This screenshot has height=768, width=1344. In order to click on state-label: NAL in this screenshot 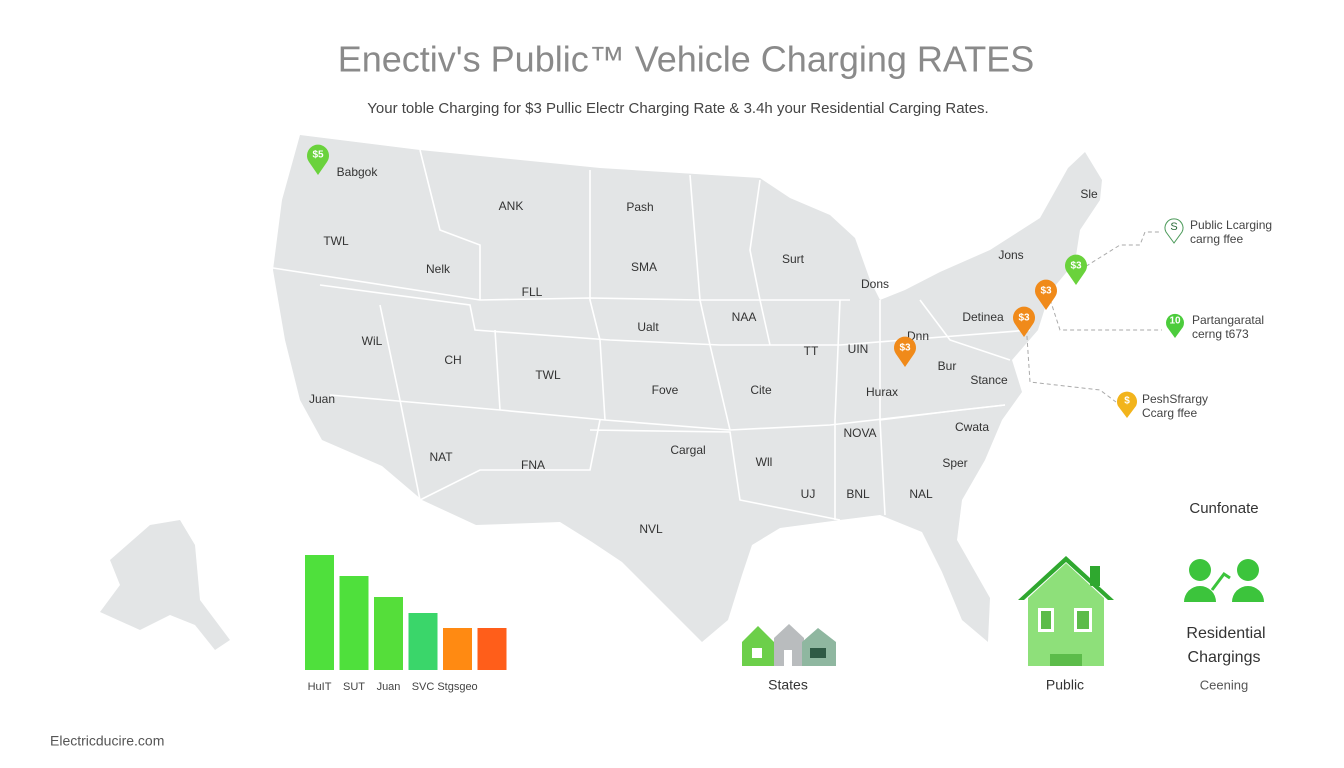, I will do `click(921, 494)`.